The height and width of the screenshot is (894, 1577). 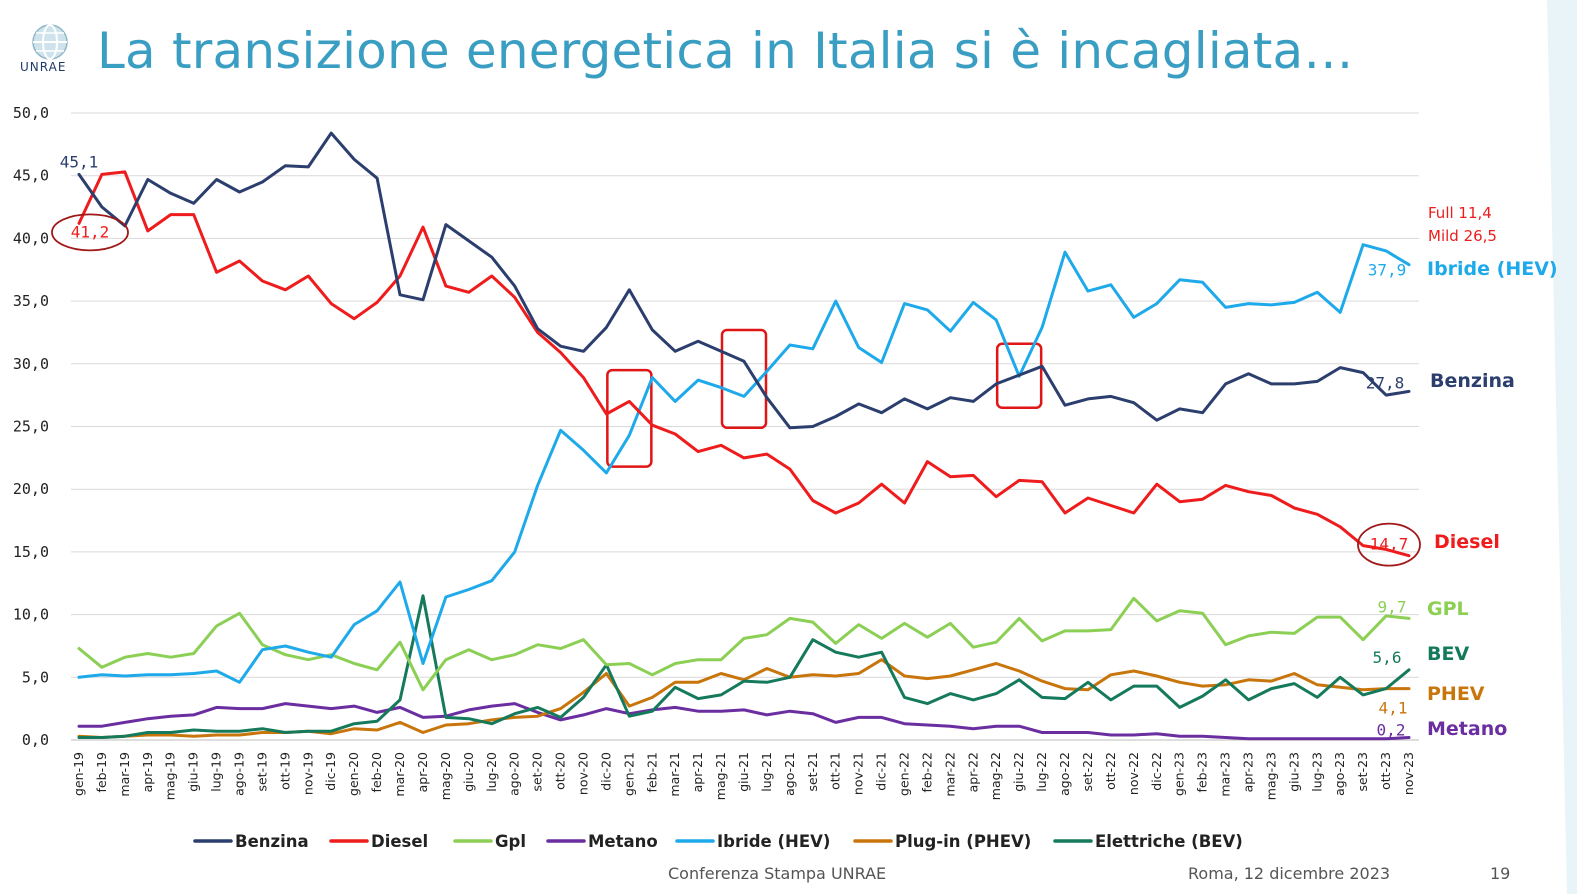 What do you see at coordinates (216, 772) in the screenshot?
I see `x-tick-label: lug-19` at bounding box center [216, 772].